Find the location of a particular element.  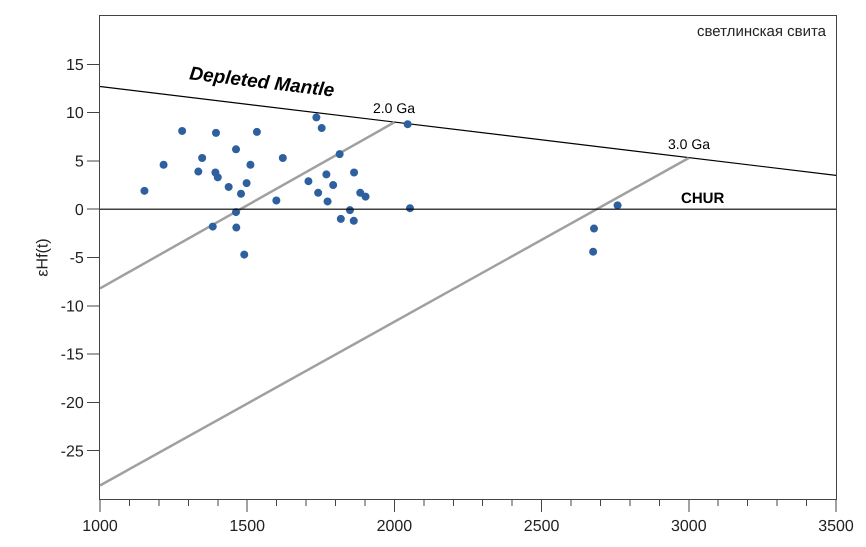

y-tick-label: 10 is located at coordinates (75, 113).